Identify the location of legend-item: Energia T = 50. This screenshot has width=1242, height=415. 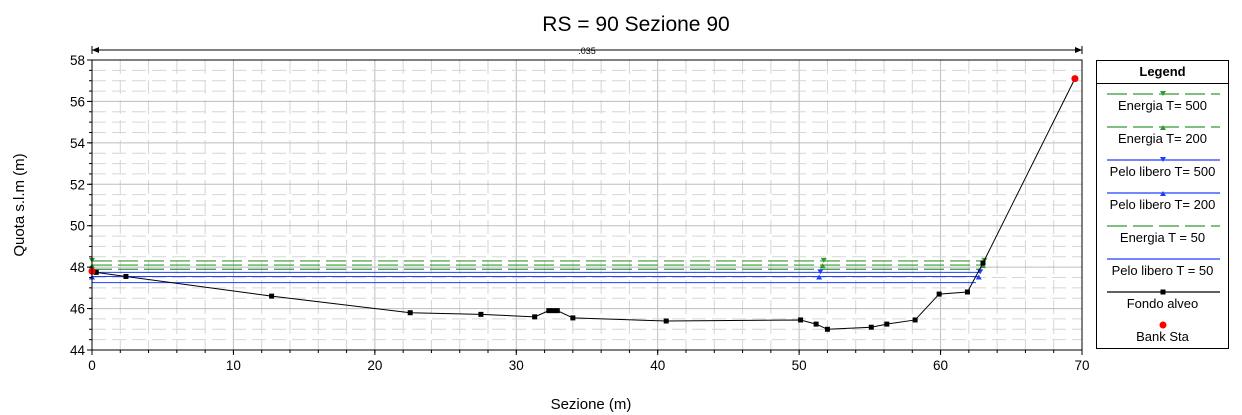
(1162, 232).